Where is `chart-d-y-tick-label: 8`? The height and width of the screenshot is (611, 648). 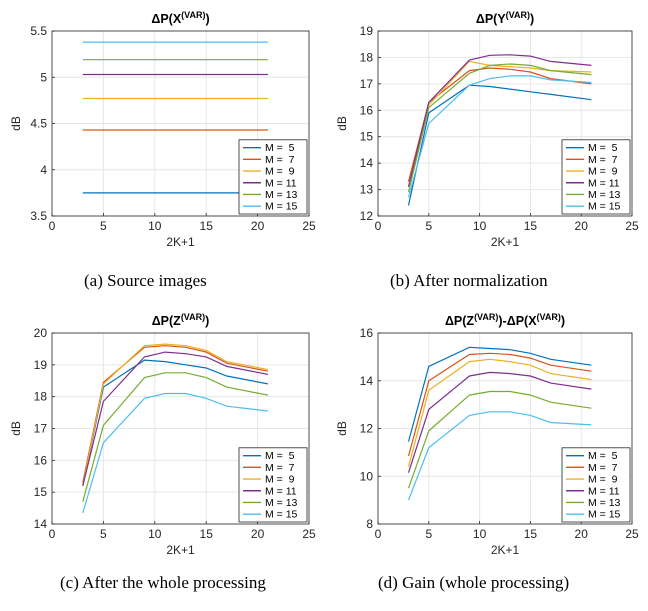 chart-d-y-tick-label: 8 is located at coordinates (369, 524).